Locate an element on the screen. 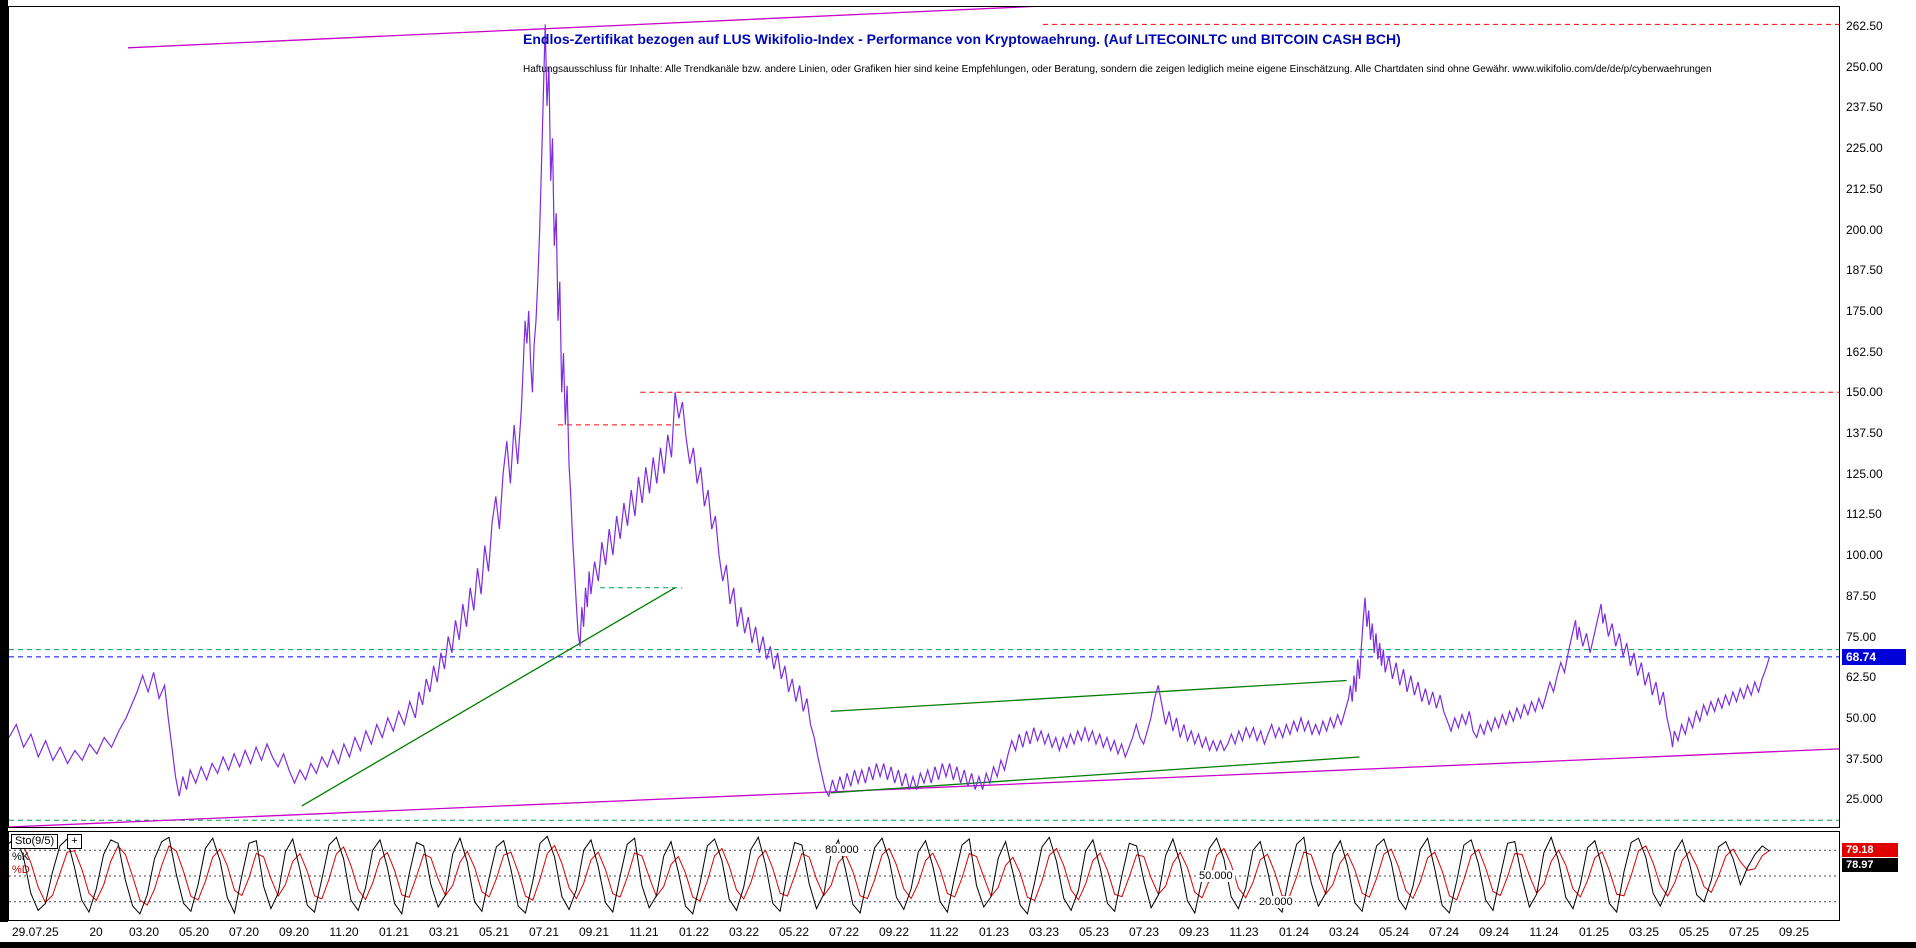 This screenshot has height=948, width=1916. time-axis-label: 03.21 is located at coordinates (444, 932).